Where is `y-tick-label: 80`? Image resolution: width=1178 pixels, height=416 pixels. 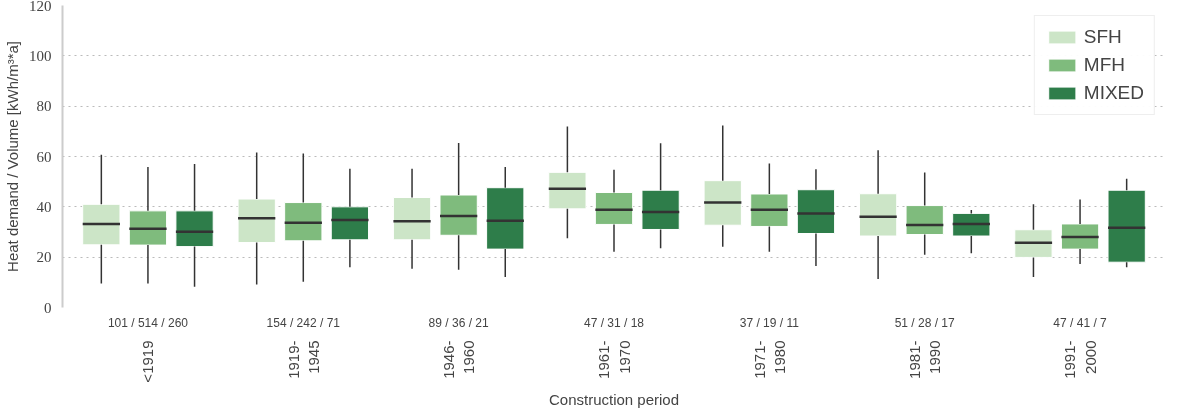 y-tick-label: 80 is located at coordinates (44, 106).